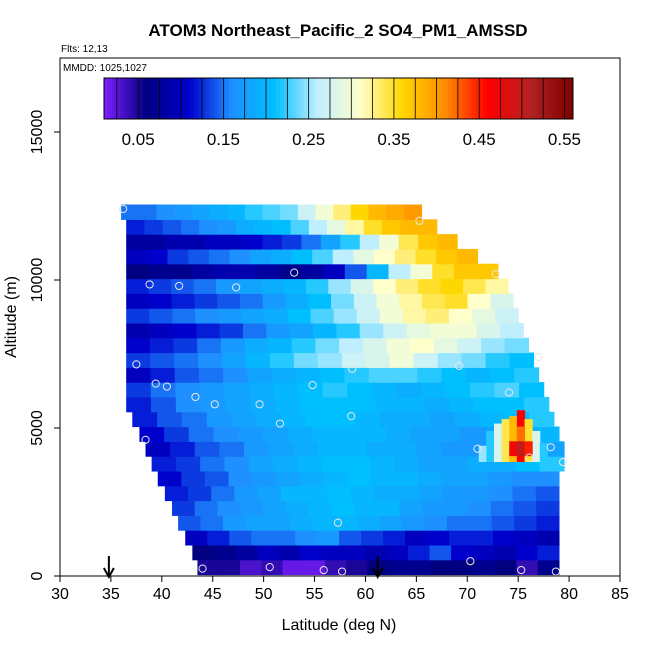 The width and height of the screenshot is (650, 650). Describe the element at coordinates (513, 436) in the screenshot. I see `hotspot-layer` at that location.